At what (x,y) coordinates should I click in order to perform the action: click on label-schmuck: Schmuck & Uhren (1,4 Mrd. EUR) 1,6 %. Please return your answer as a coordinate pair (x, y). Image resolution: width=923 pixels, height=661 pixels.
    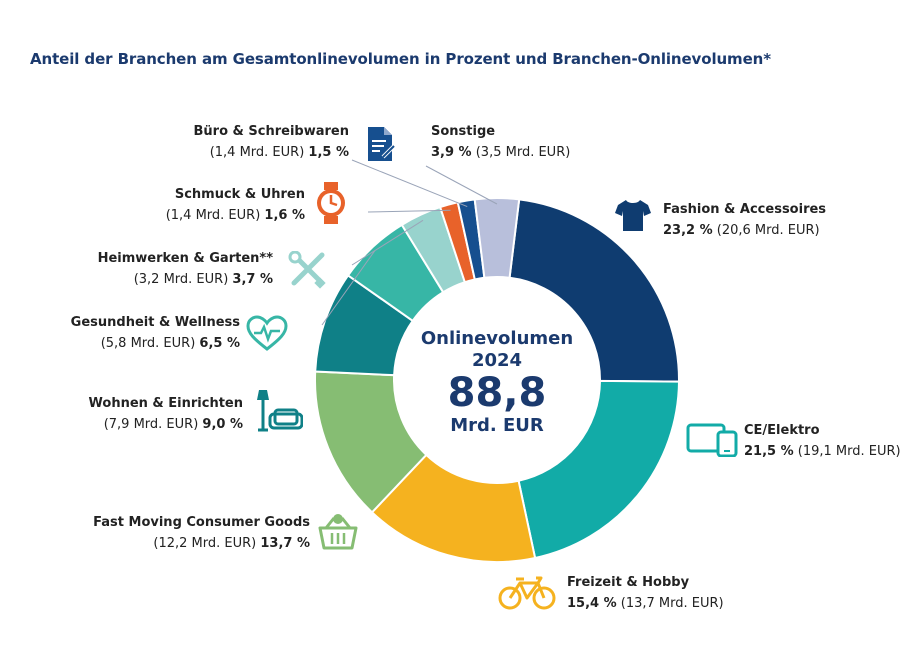
    Looking at the image, I should click on (235, 205).